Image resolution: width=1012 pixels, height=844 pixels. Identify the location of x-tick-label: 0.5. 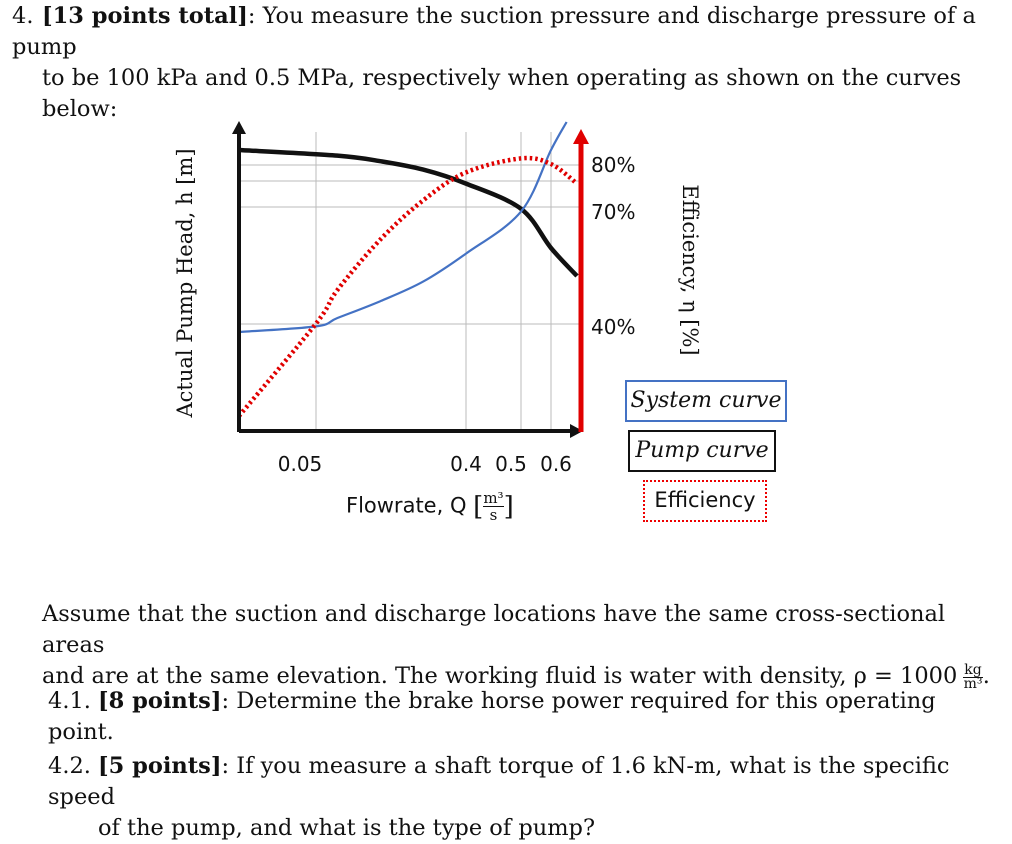
(511, 464).